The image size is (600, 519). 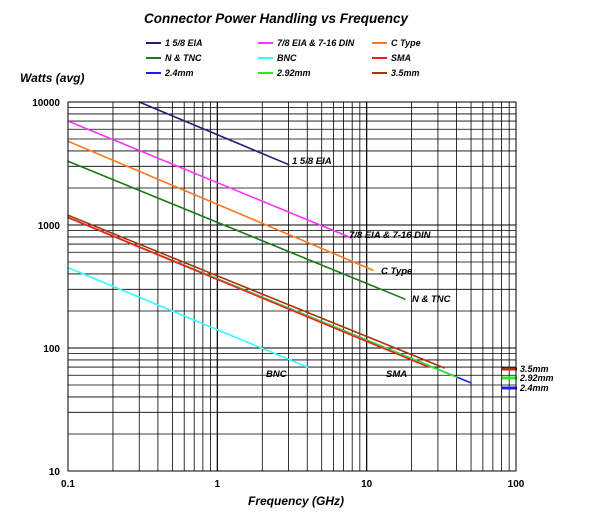 I want to click on legend-label: 1 5/8 EIA, so click(x=184, y=43).